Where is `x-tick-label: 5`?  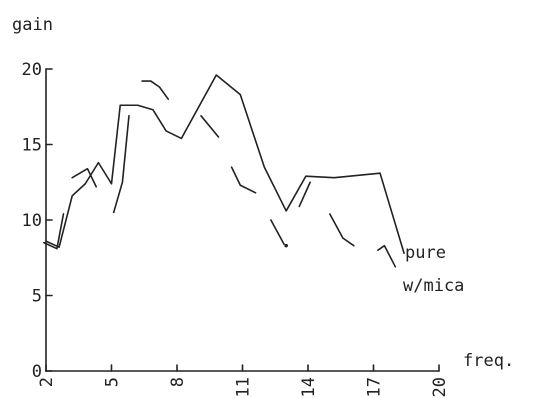 x-tick-label: 5 is located at coordinates (113, 382).